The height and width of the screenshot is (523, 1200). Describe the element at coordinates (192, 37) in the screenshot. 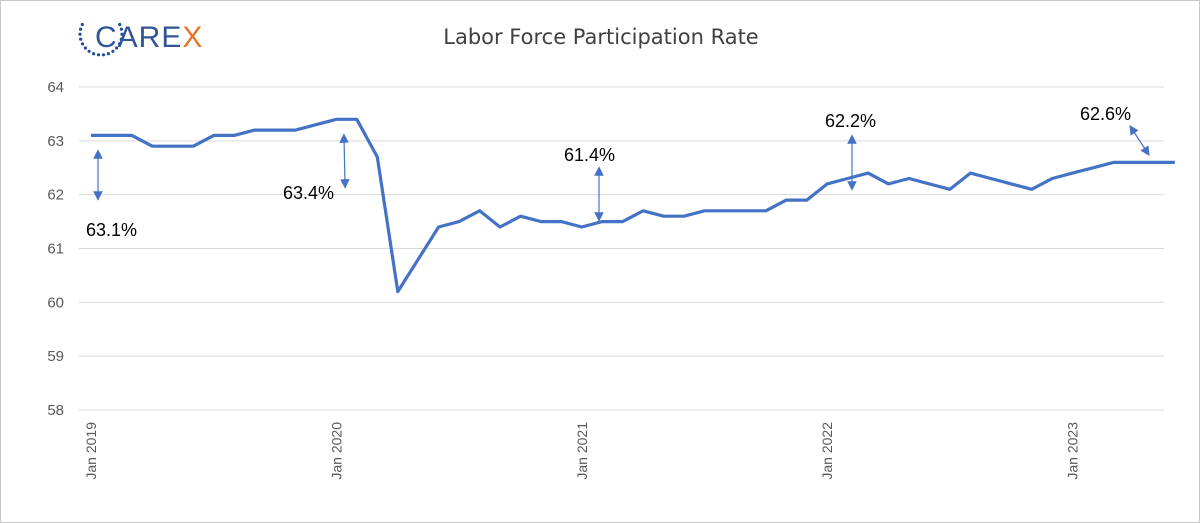

I see `logo-text-accent: X` at that location.